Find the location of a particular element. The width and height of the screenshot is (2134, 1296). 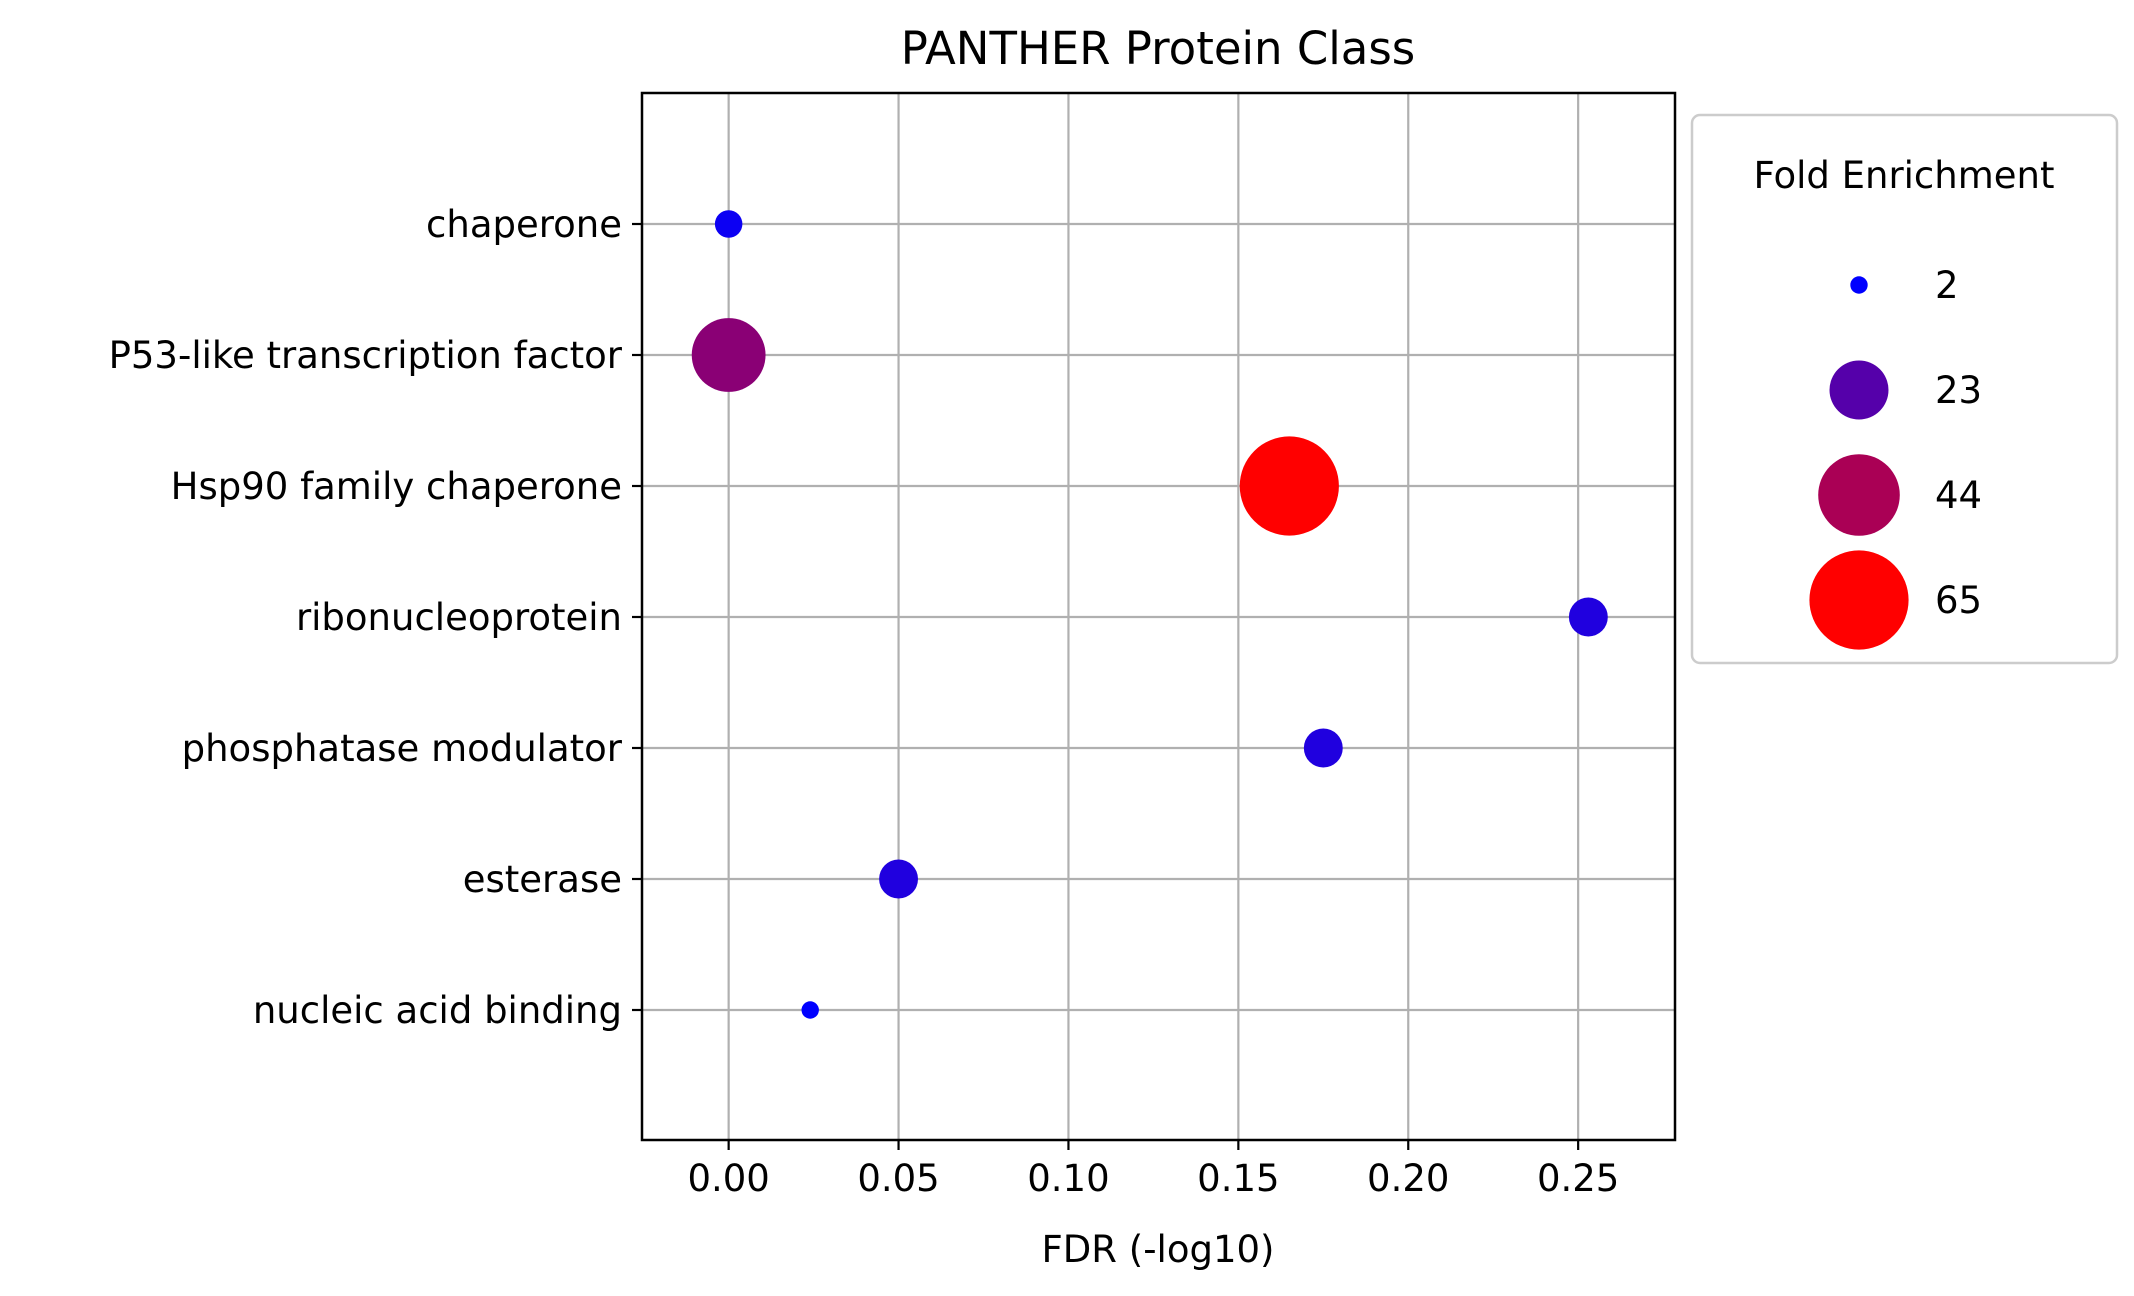

legend-label: 44 is located at coordinates (1958, 495).